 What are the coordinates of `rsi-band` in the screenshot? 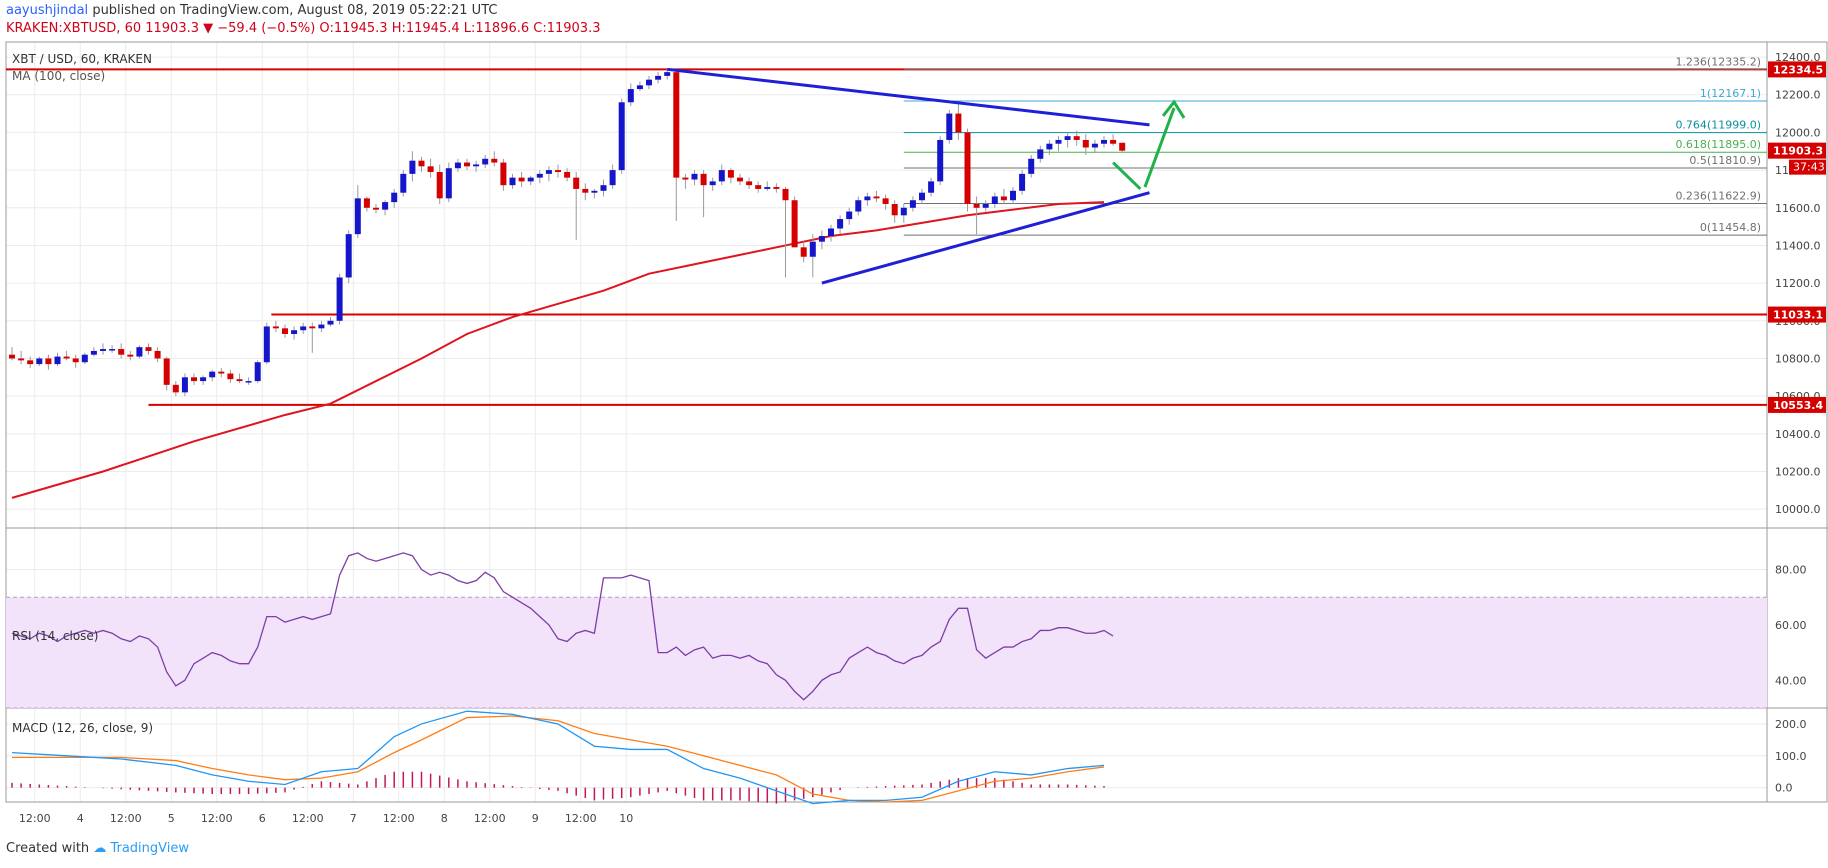 It's located at (886, 652).